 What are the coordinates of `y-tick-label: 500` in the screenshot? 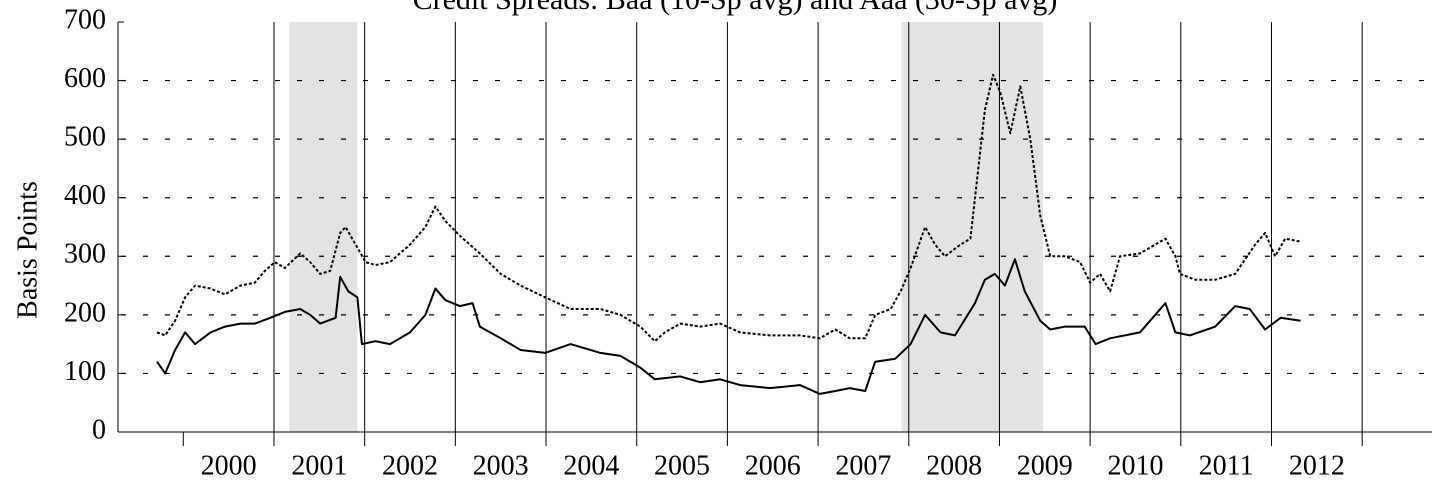 It's located at (85, 137).